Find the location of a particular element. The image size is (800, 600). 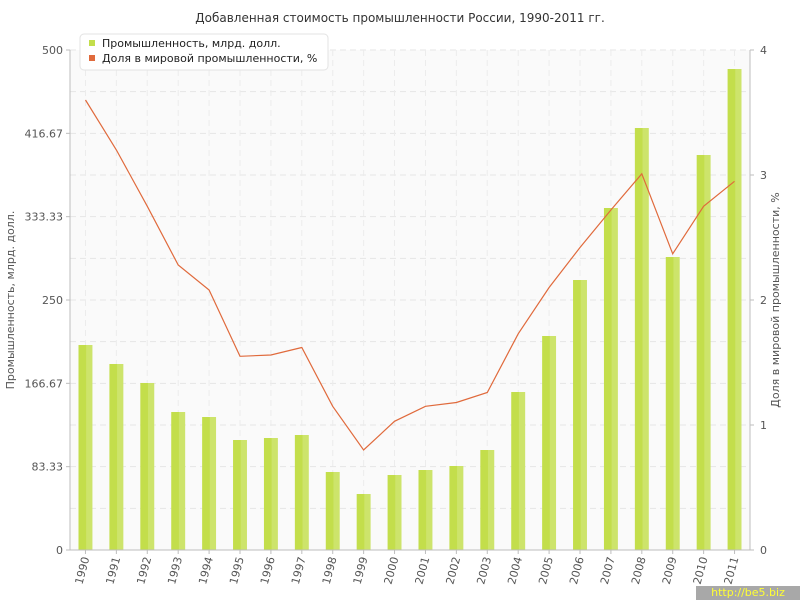

left-tick-label: 0 is located at coordinates (59, 550).